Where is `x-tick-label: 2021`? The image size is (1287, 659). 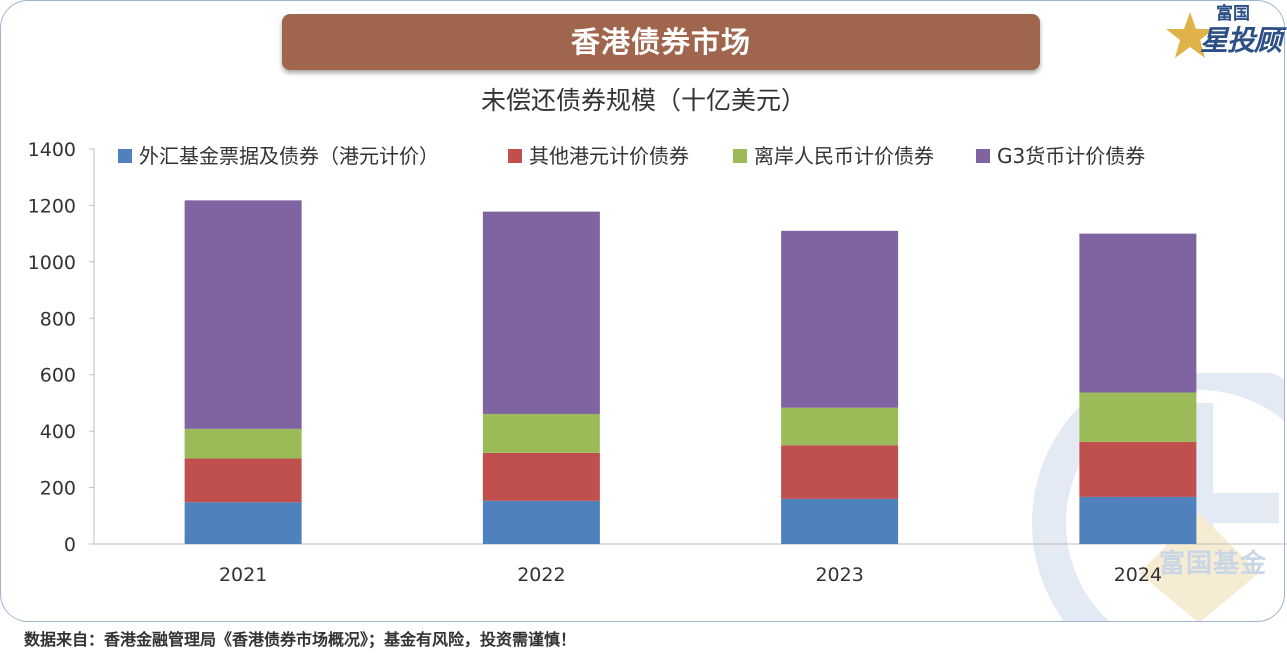 x-tick-label: 2021 is located at coordinates (243, 575).